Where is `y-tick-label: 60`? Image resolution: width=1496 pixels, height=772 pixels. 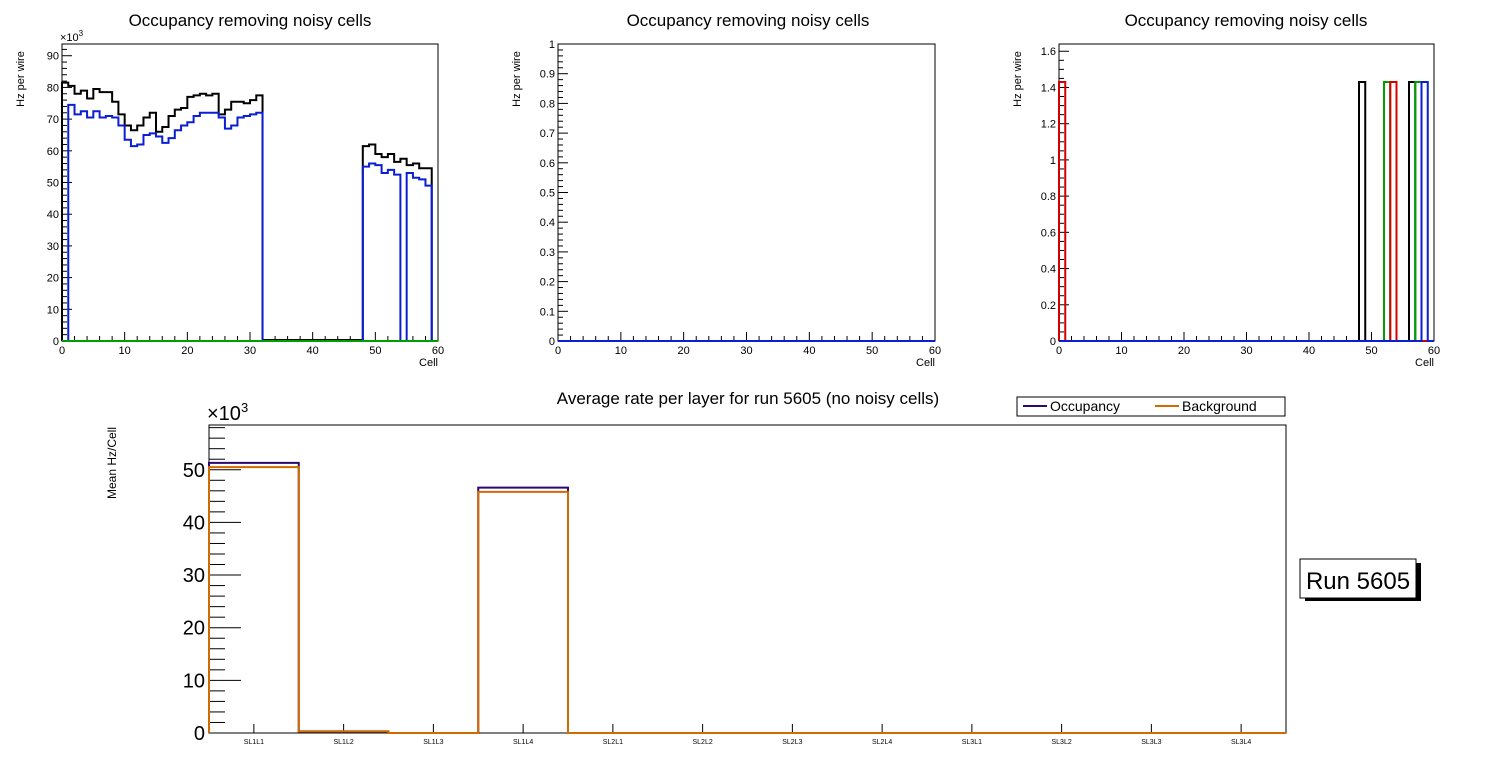 y-tick-label: 60 is located at coordinates (53, 152).